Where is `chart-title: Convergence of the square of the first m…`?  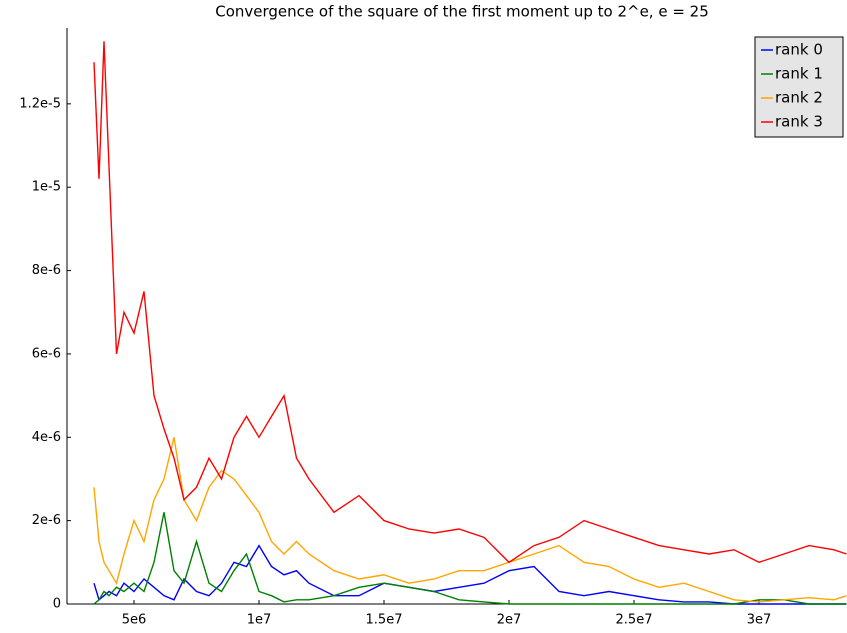 chart-title: Convergence of the square of the first m… is located at coordinates (462, 12).